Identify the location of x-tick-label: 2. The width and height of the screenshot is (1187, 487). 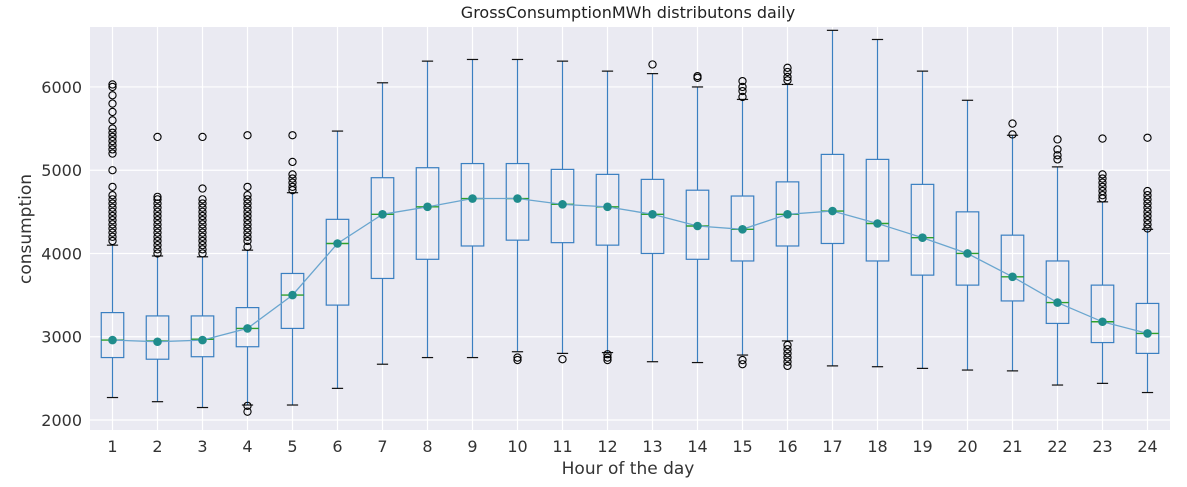
(157, 446).